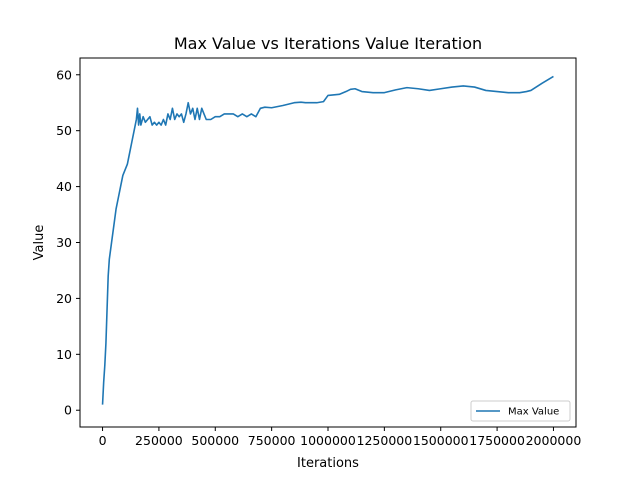  What do you see at coordinates (68, 410) in the screenshot?
I see `y-tick-label: 0` at bounding box center [68, 410].